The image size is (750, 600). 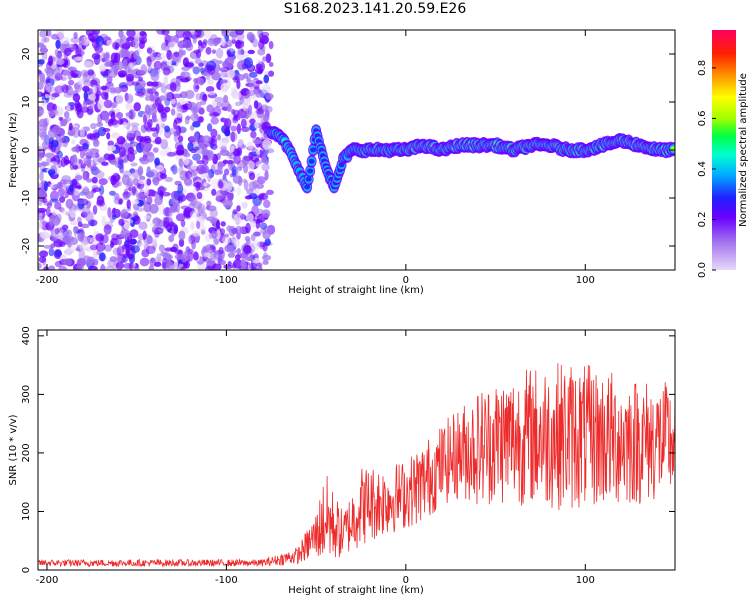 What do you see at coordinates (375, 9) in the screenshot?
I see `figure-title: S168.2023.141.20.59.E26` at bounding box center [375, 9].